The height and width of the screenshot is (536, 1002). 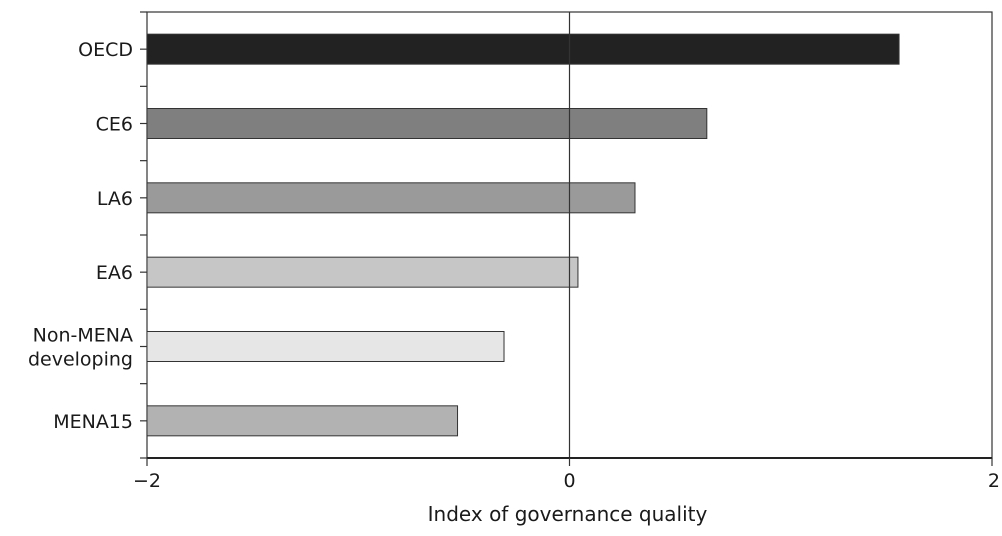 What do you see at coordinates (523, 49) in the screenshot?
I see `bar-oecd` at bounding box center [523, 49].